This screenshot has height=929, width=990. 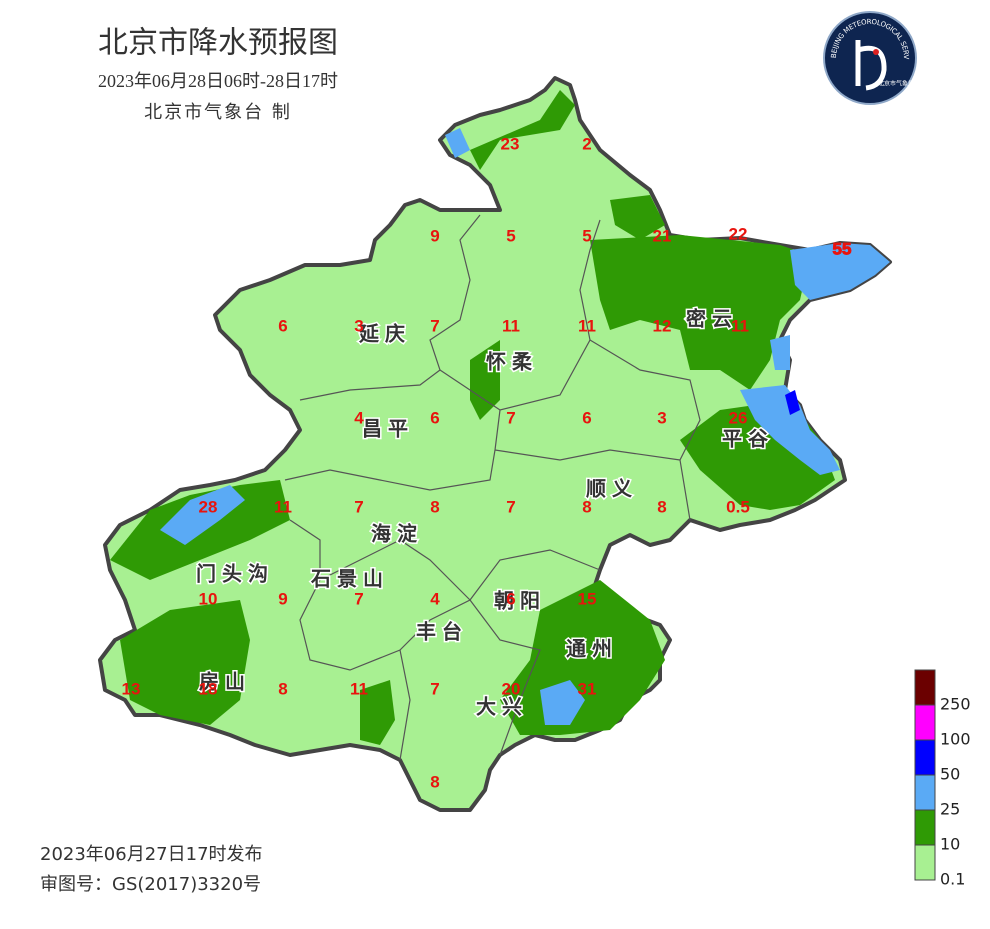 I want to click on logo-agency: 北京市气象局, so click(x=896, y=84).